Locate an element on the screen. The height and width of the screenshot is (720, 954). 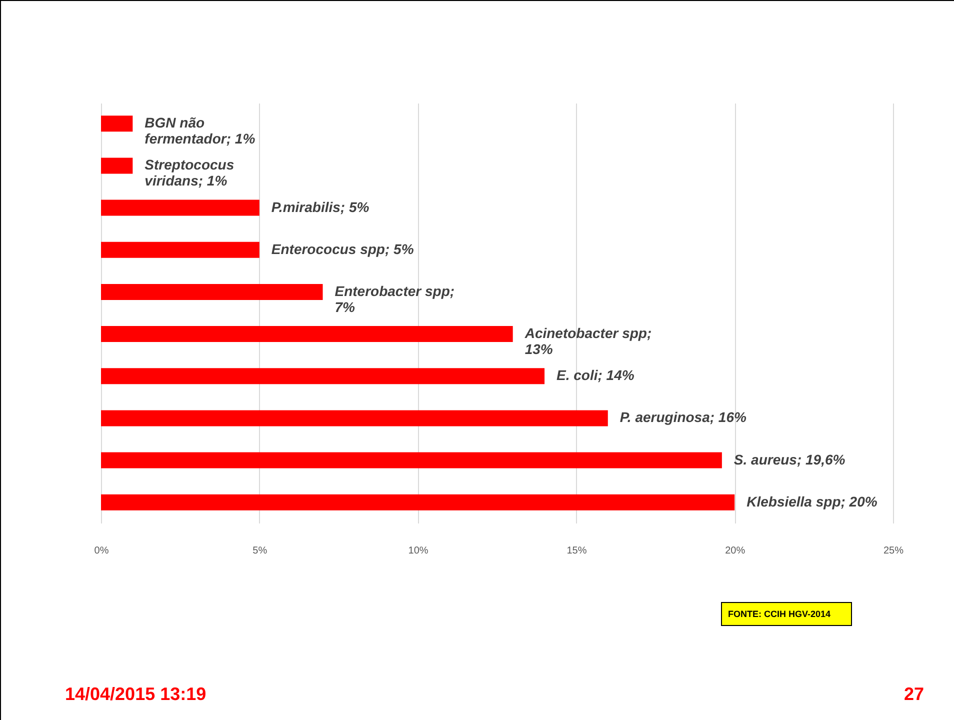
text: 14/04/2015 13:19 is located at coordinates (135, 694).